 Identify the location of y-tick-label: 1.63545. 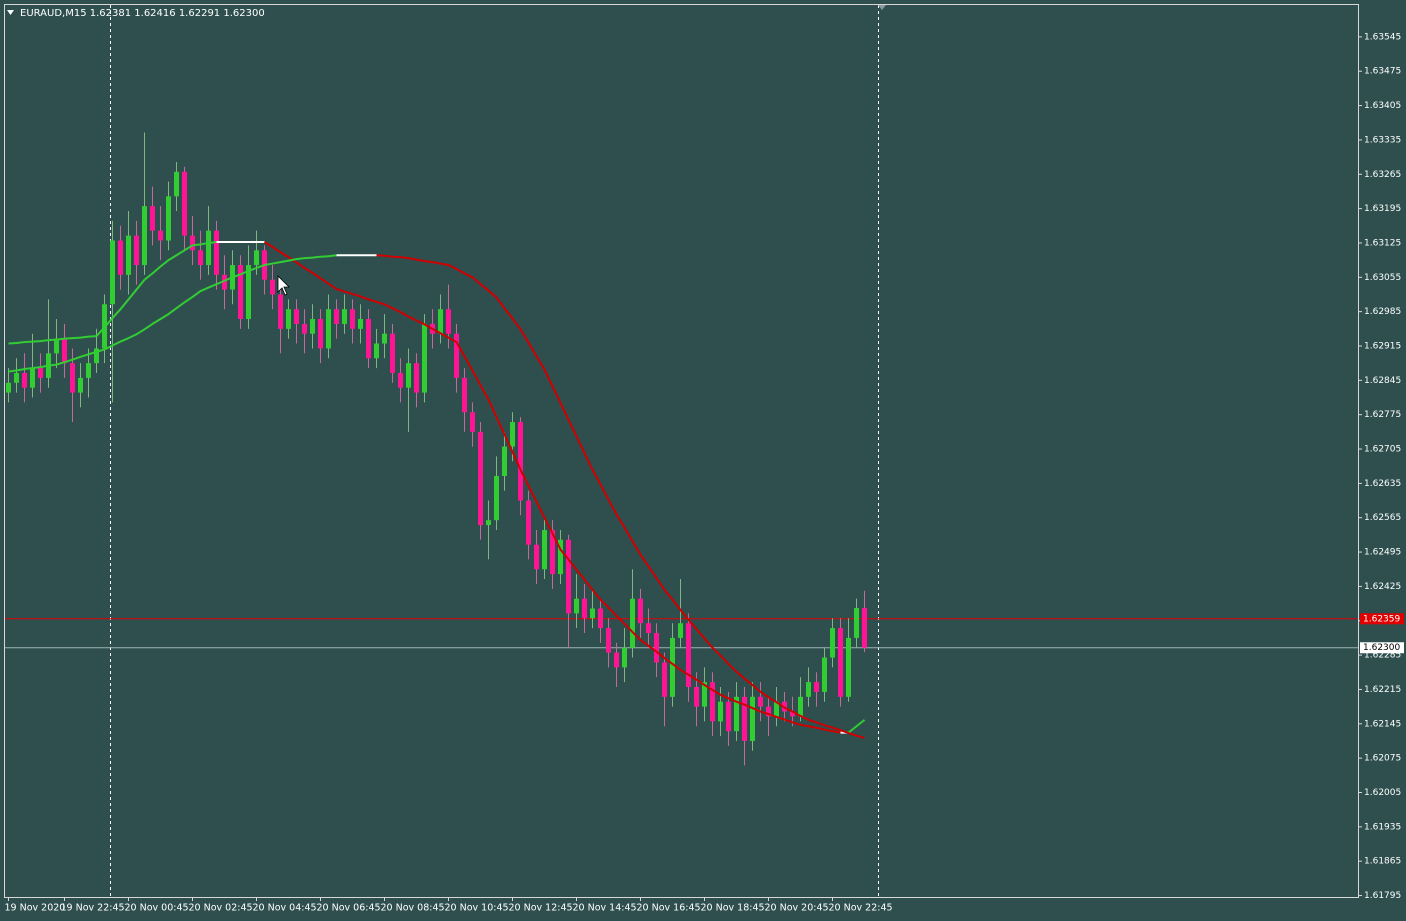
(1382, 37).